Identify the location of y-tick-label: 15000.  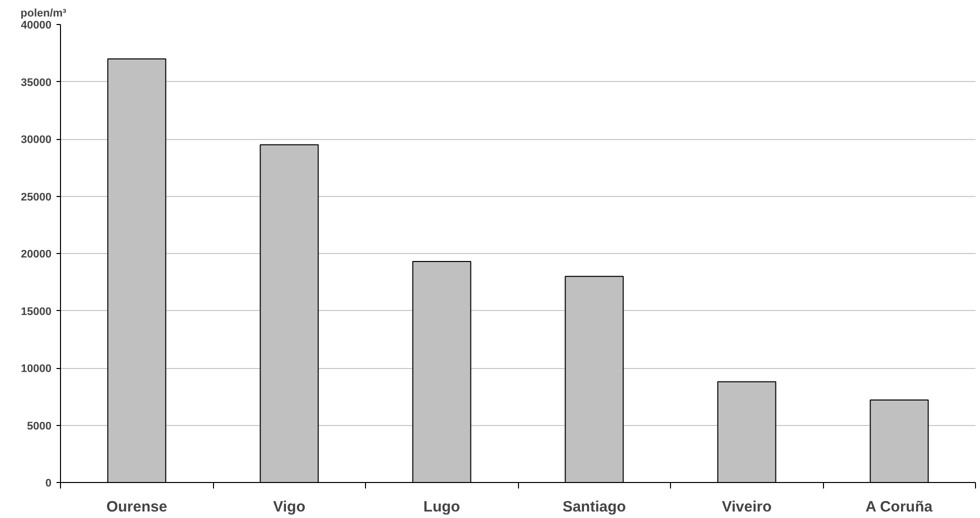
(36, 312).